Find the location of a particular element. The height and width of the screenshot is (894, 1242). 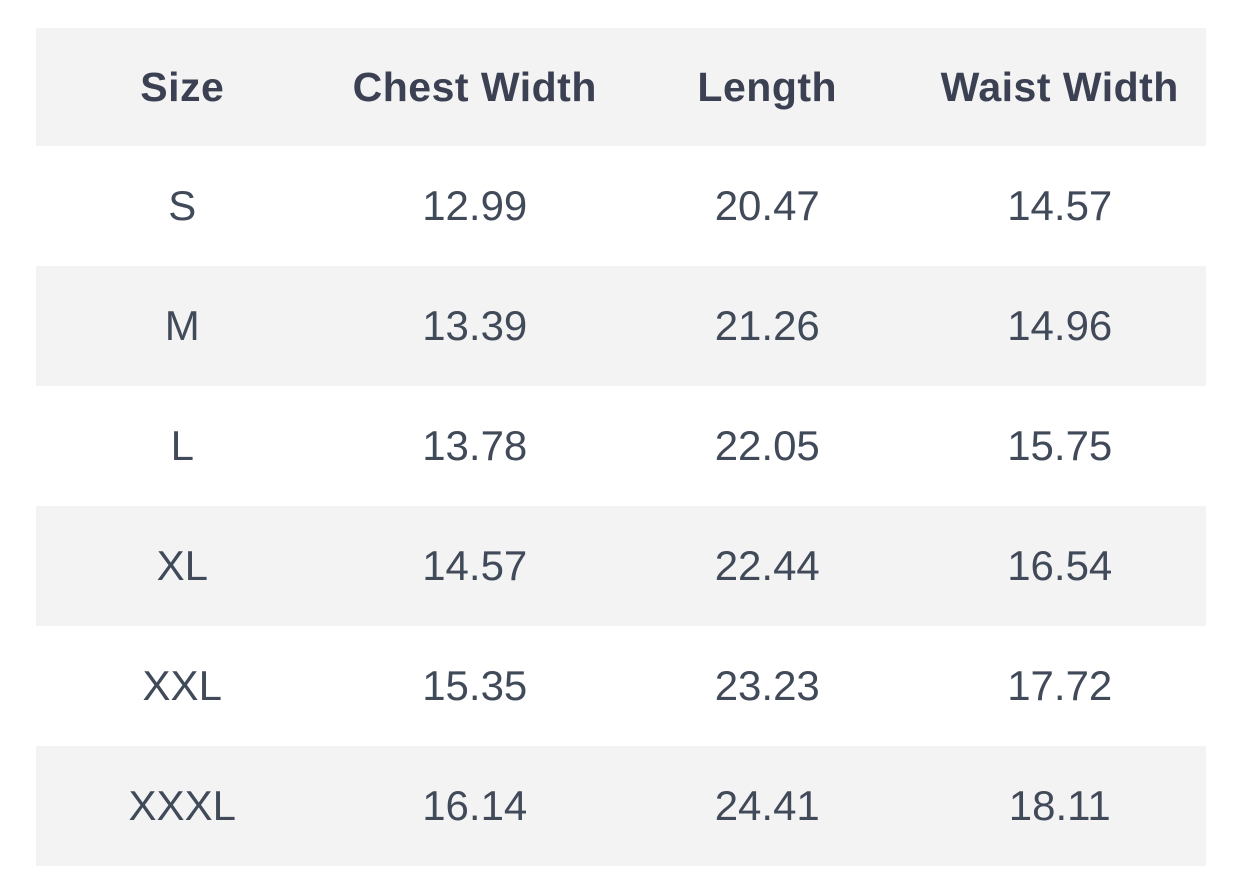

column-header-size: Size is located at coordinates (182, 86).